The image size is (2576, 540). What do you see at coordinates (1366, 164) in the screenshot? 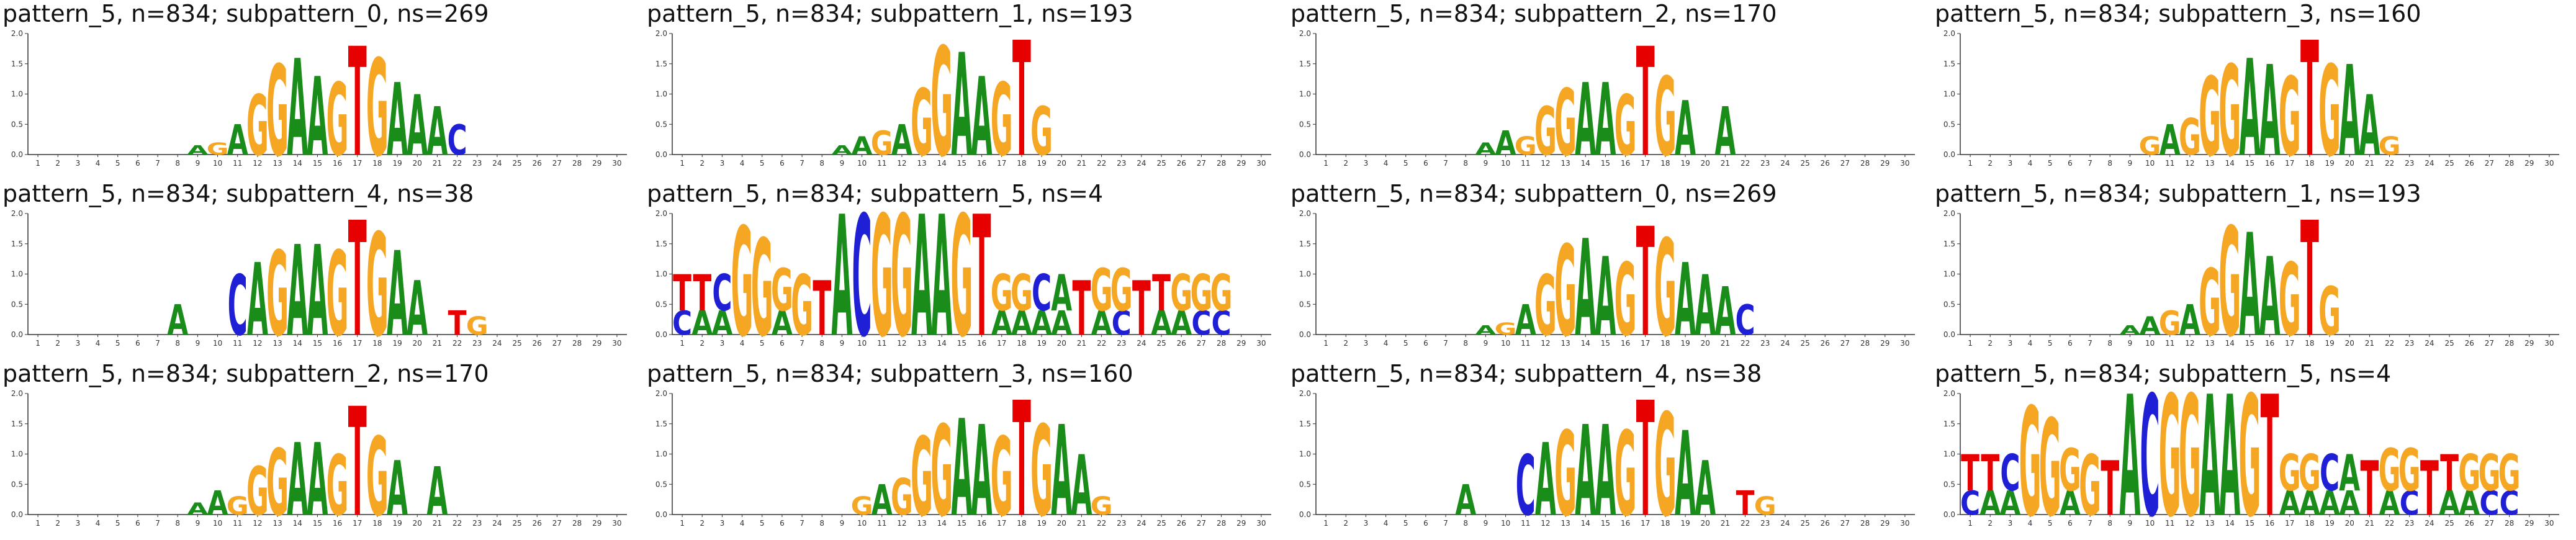
I see `x-tick-label: 3` at bounding box center [1366, 164].